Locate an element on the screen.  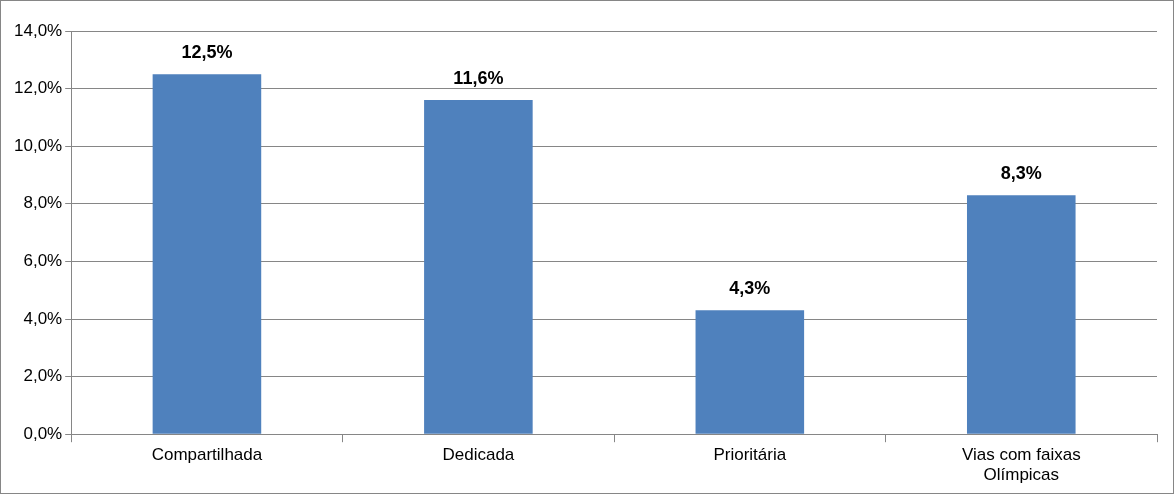
data-label: 4,3% is located at coordinates (750, 288).